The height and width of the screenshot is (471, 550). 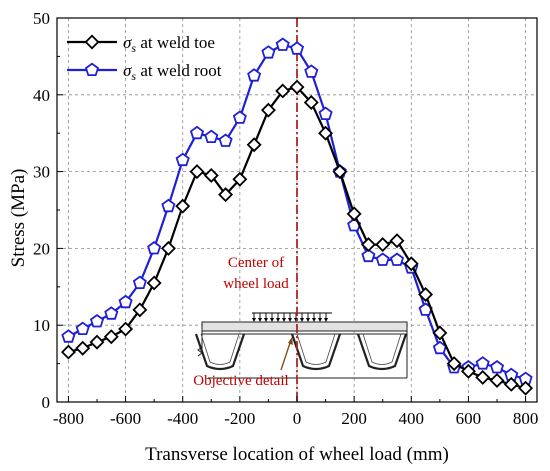 What do you see at coordinates (169, 44) in the screenshot?
I see `legend-label: σs at weld toe` at bounding box center [169, 44].